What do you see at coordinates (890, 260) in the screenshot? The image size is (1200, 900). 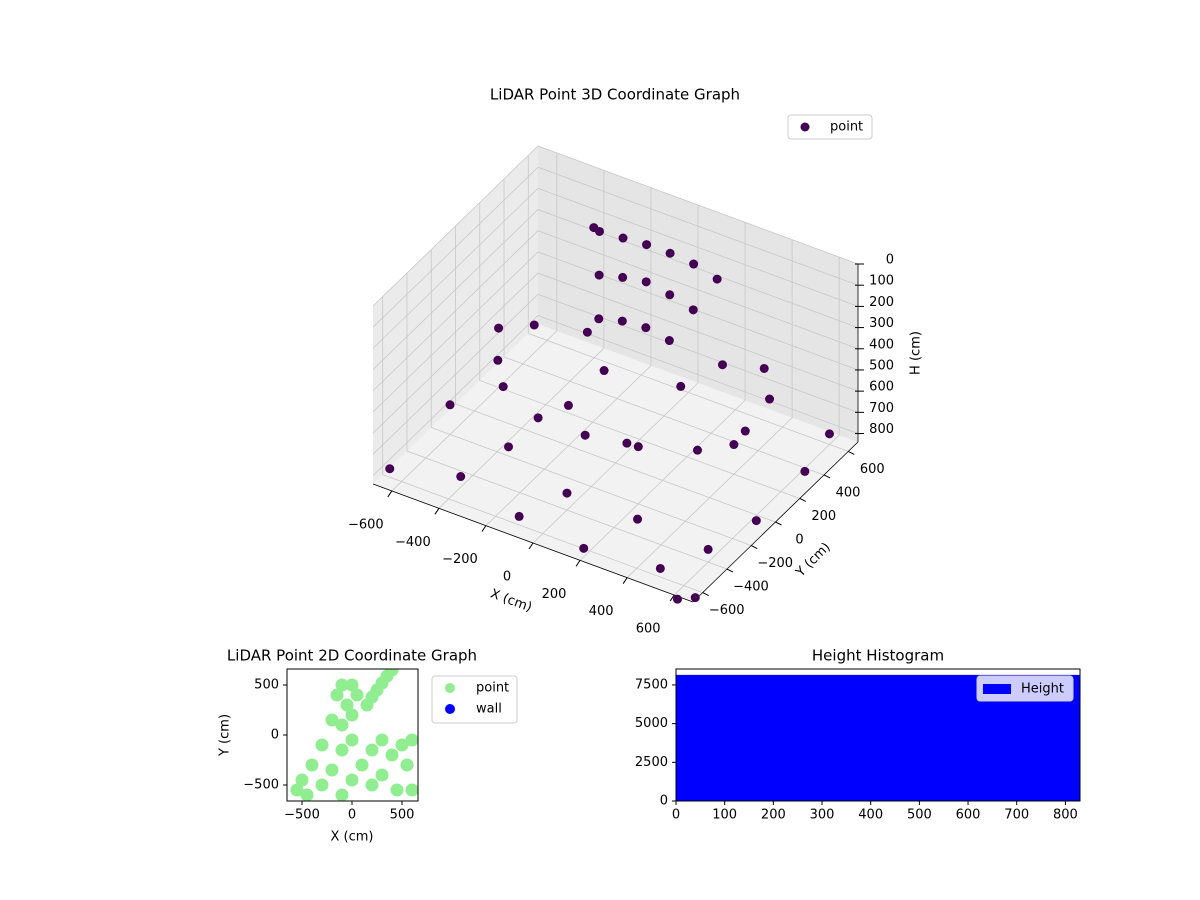 I see `z-tick-label: 0` at bounding box center [890, 260].